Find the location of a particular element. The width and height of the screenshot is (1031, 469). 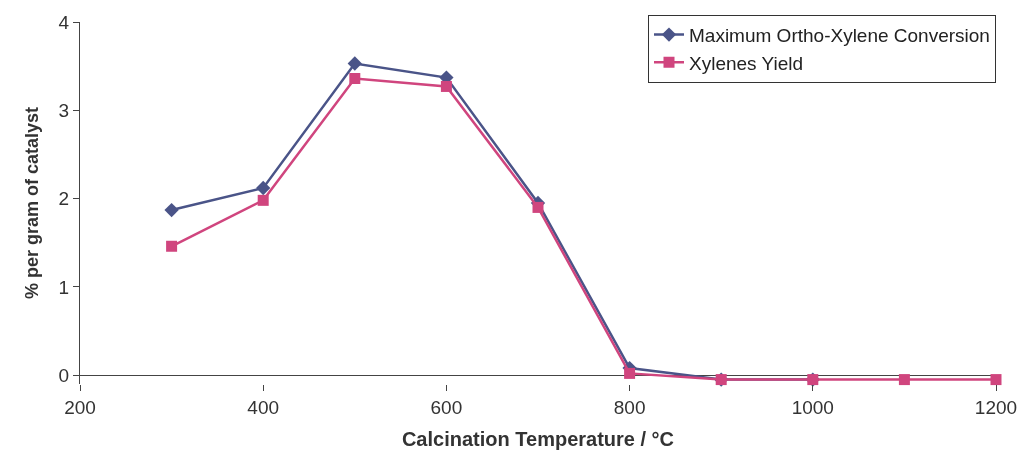

y-tick-label: 4 is located at coordinates (64, 22).